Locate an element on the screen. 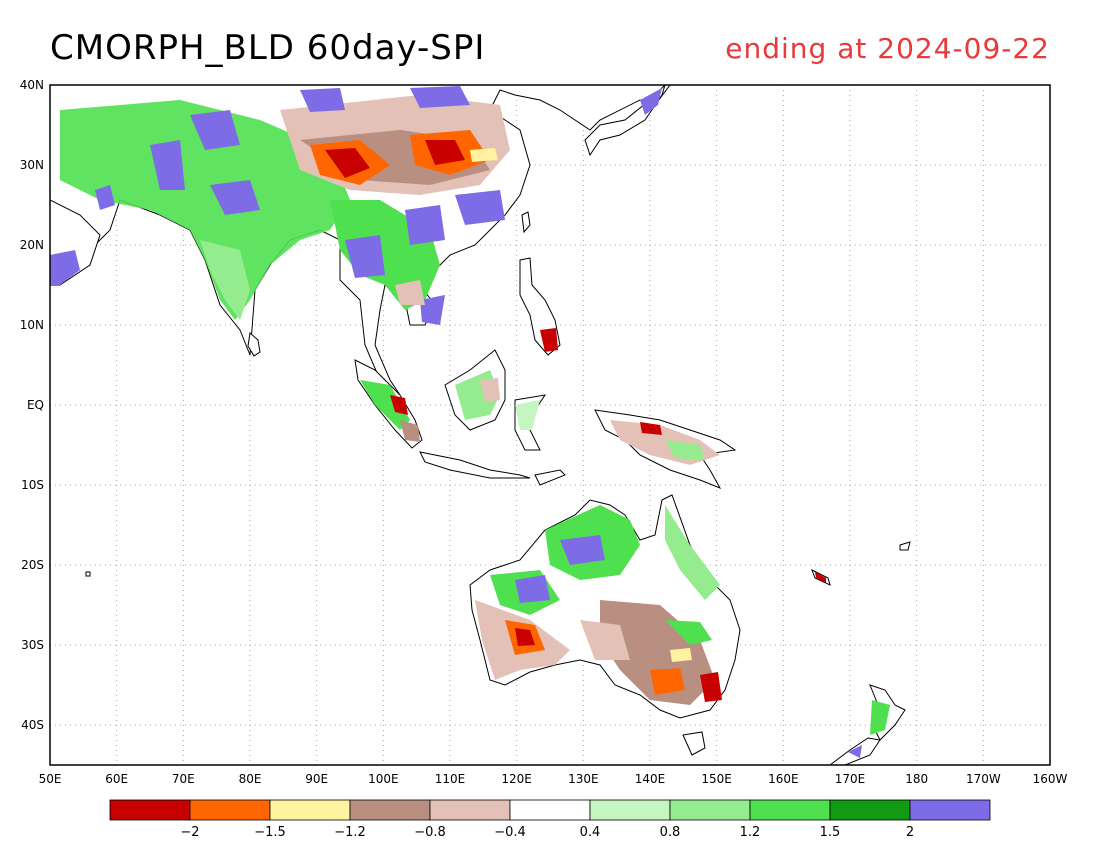 The height and width of the screenshot is (850, 1100). map-title: CMORPH_BLD 60day-SPI is located at coordinates (268, 48).